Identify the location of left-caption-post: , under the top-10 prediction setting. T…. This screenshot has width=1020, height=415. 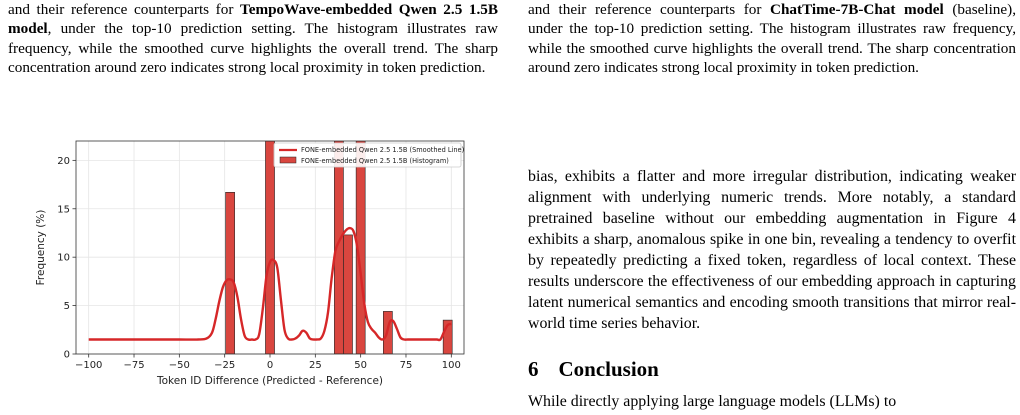
(253, 48).